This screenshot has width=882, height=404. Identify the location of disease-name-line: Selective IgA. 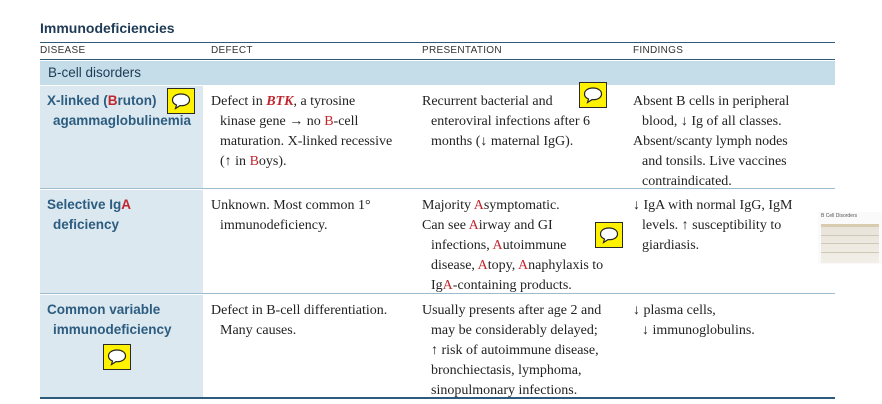
(89, 204).